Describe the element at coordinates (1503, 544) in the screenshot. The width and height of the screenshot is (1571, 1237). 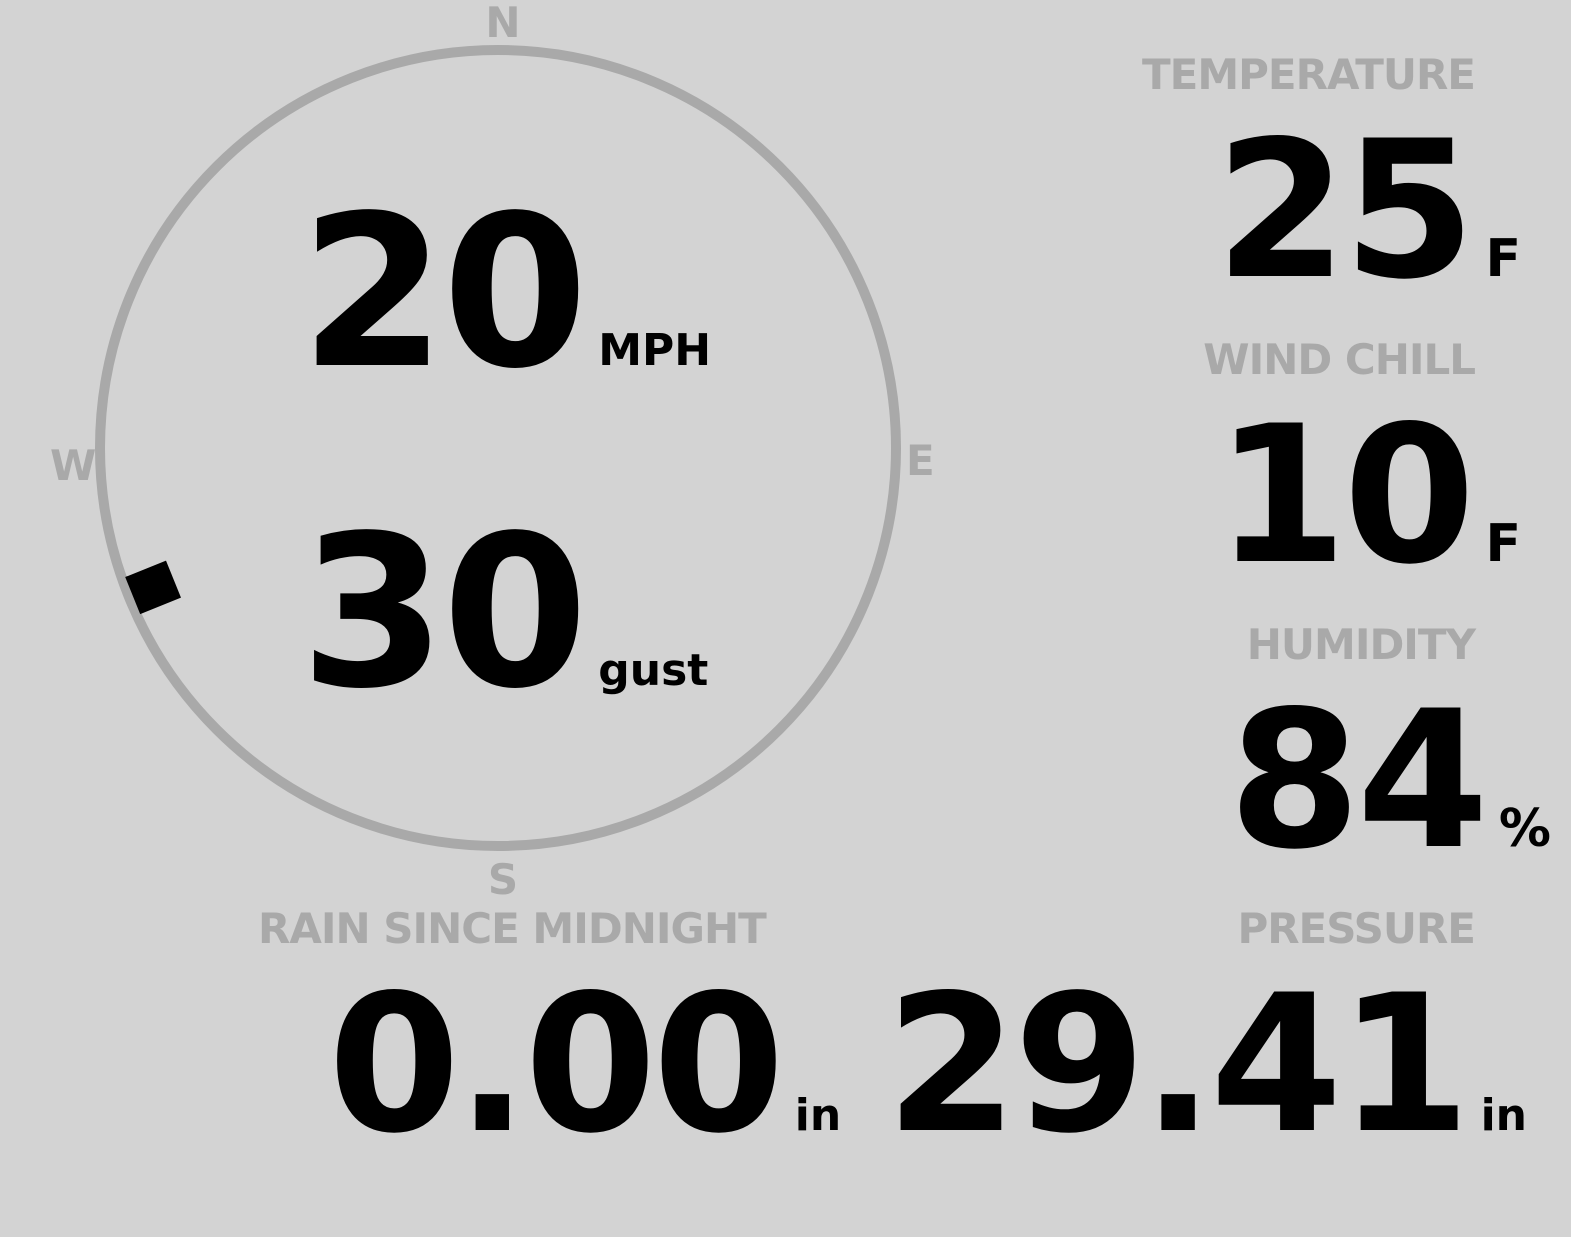
I see `wind-chill-unit: F` at that location.